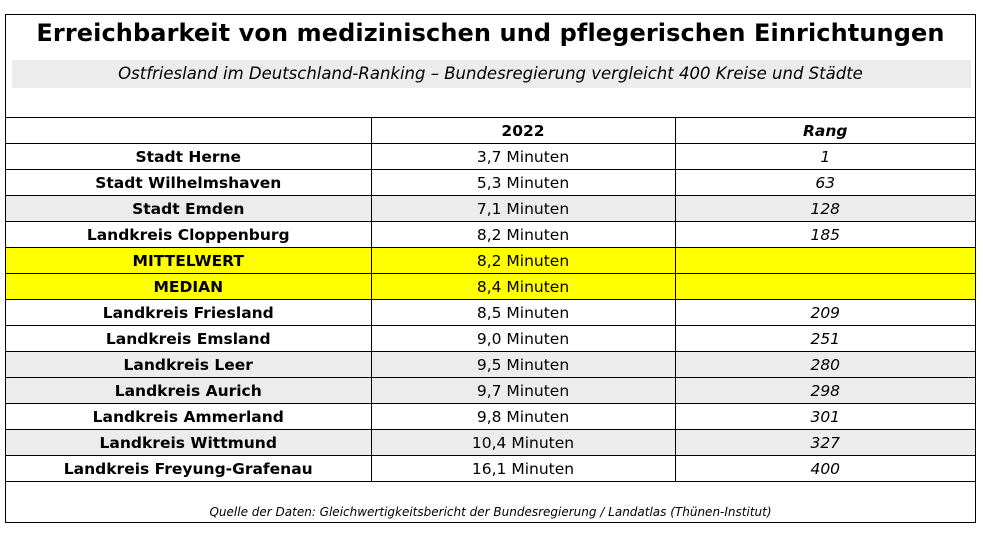 The image size is (983, 552). I want to click on subtitle-band, so click(491, 74).